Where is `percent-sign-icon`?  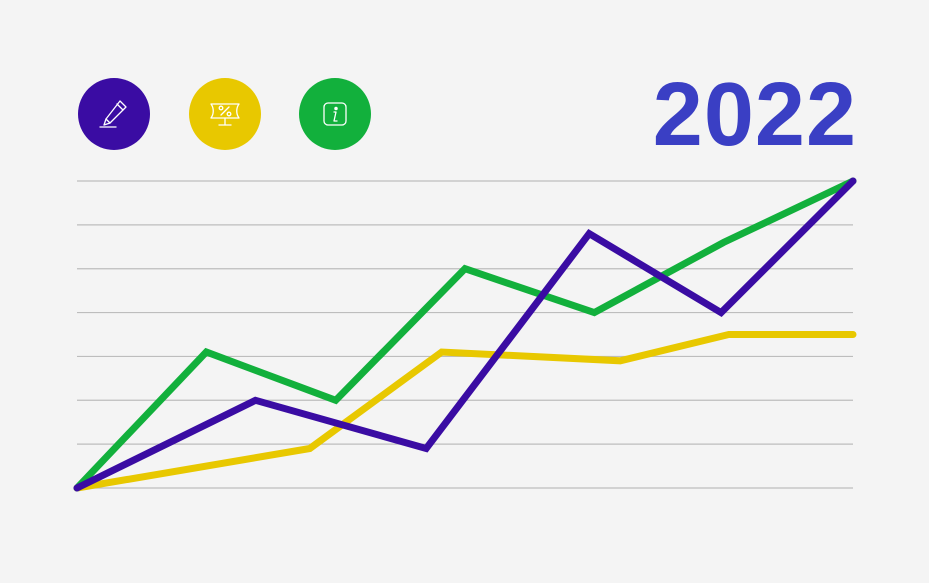 percent-sign-icon is located at coordinates (225, 114).